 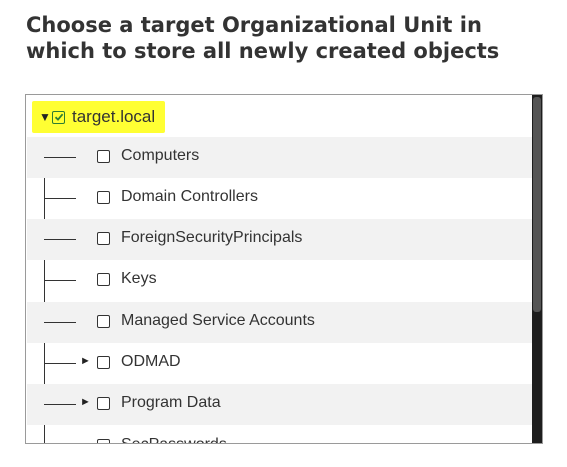 I want to click on scrollbar-thumb, so click(x=537, y=204).